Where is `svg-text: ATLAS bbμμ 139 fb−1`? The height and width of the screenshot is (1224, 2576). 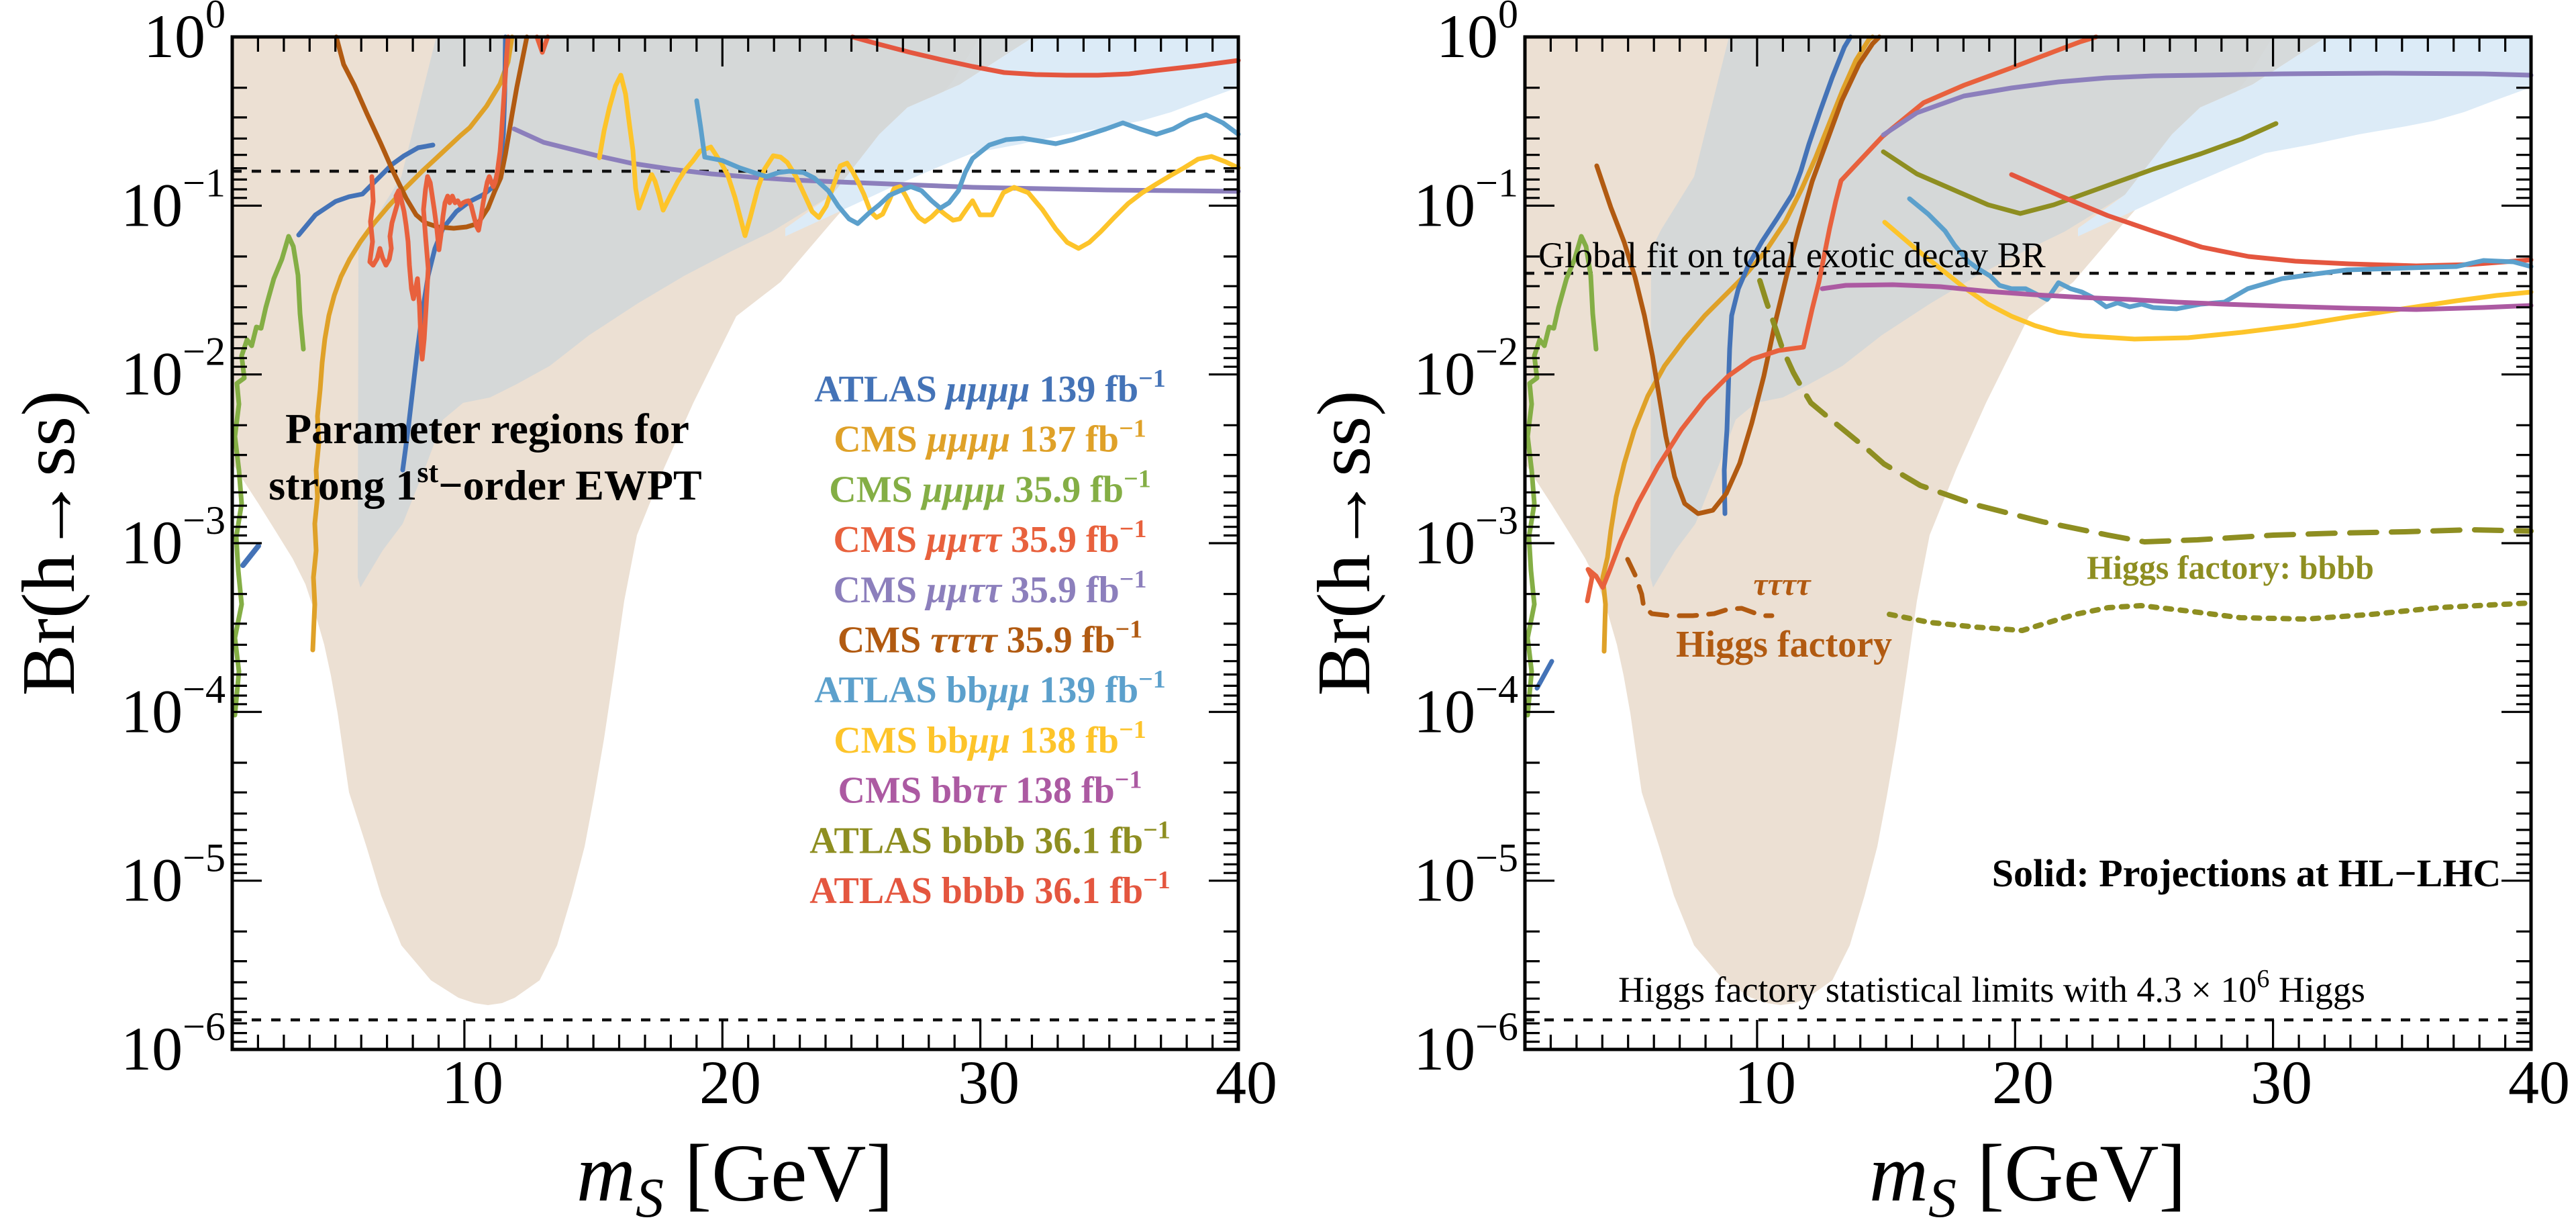 svg-text: ATLAS bbμμ 139 fb−1 is located at coordinates (990, 688).